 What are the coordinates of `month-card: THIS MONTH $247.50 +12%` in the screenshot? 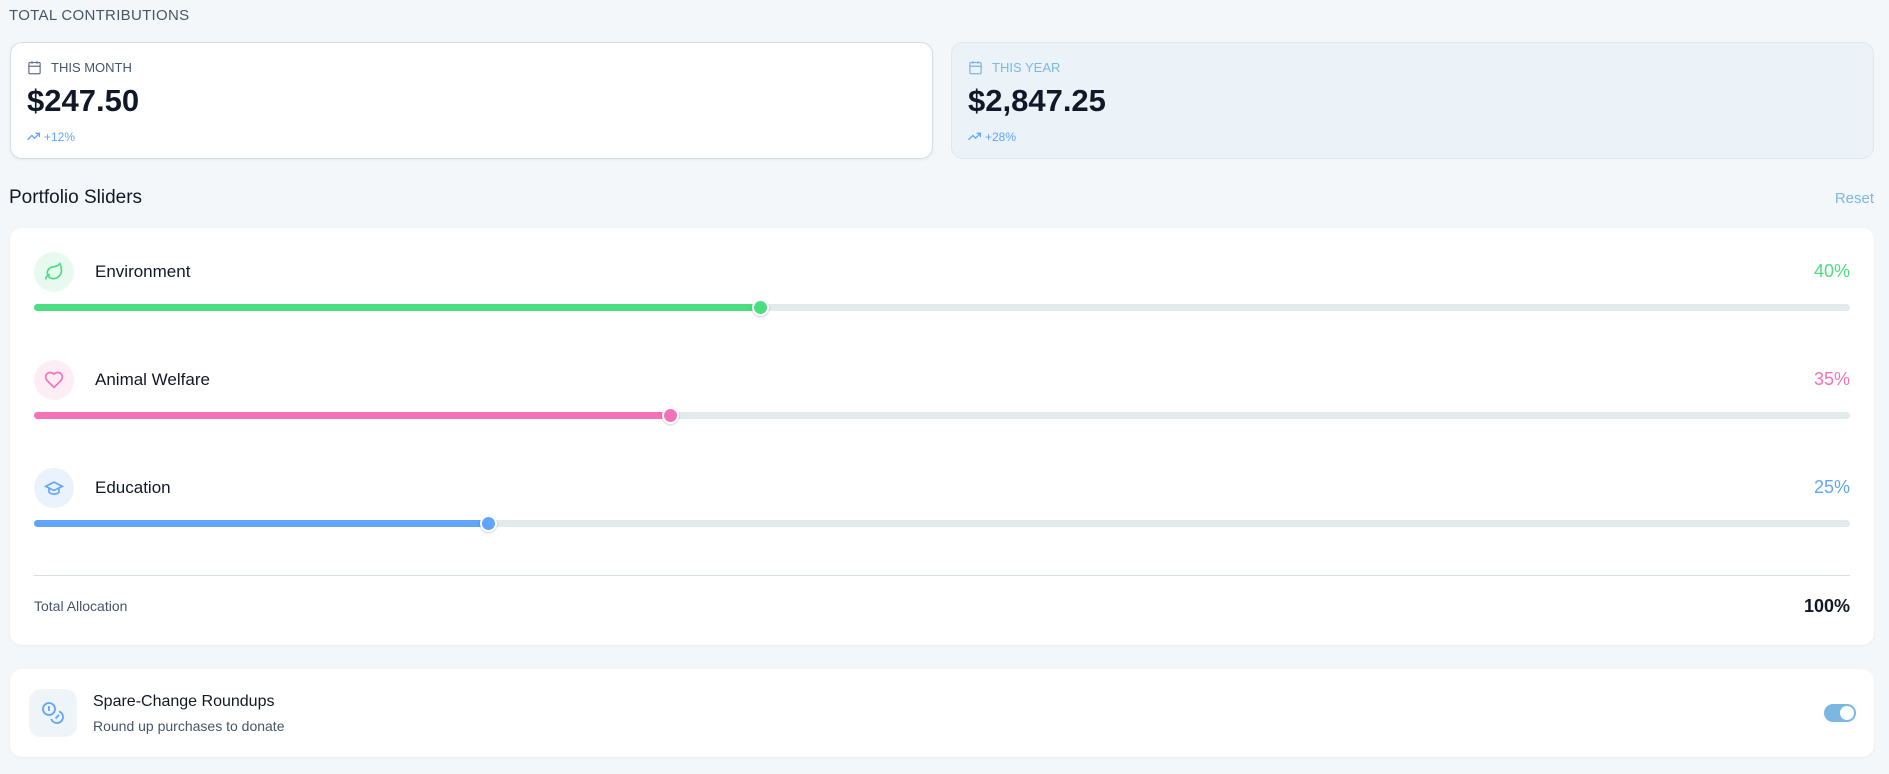 It's located at (471, 100).